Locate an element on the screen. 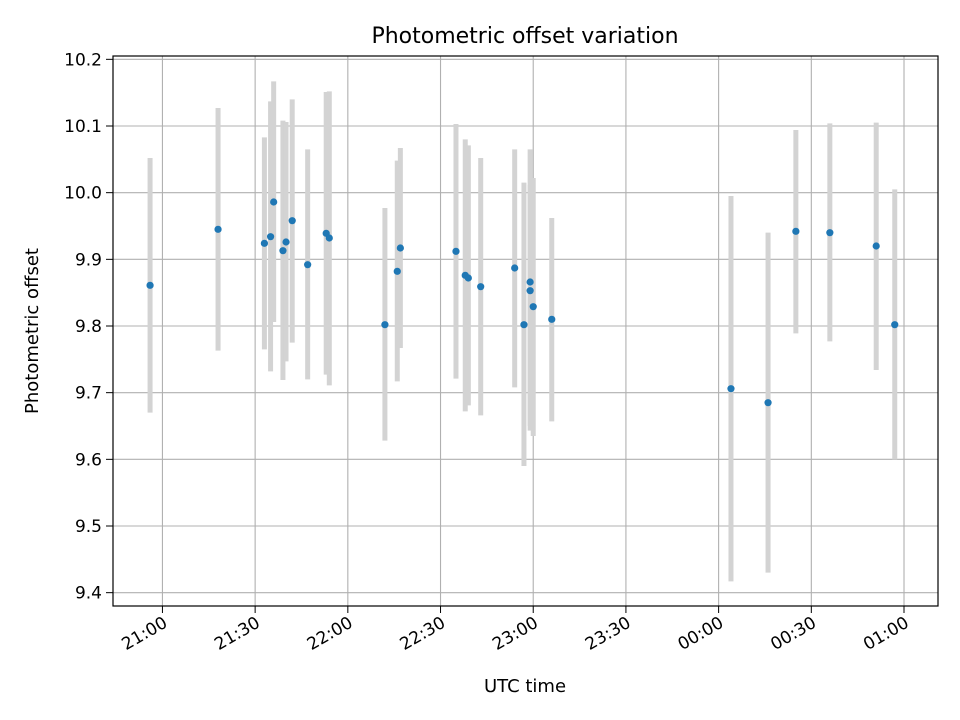  x-axis-label: UTC time is located at coordinates (525, 686).